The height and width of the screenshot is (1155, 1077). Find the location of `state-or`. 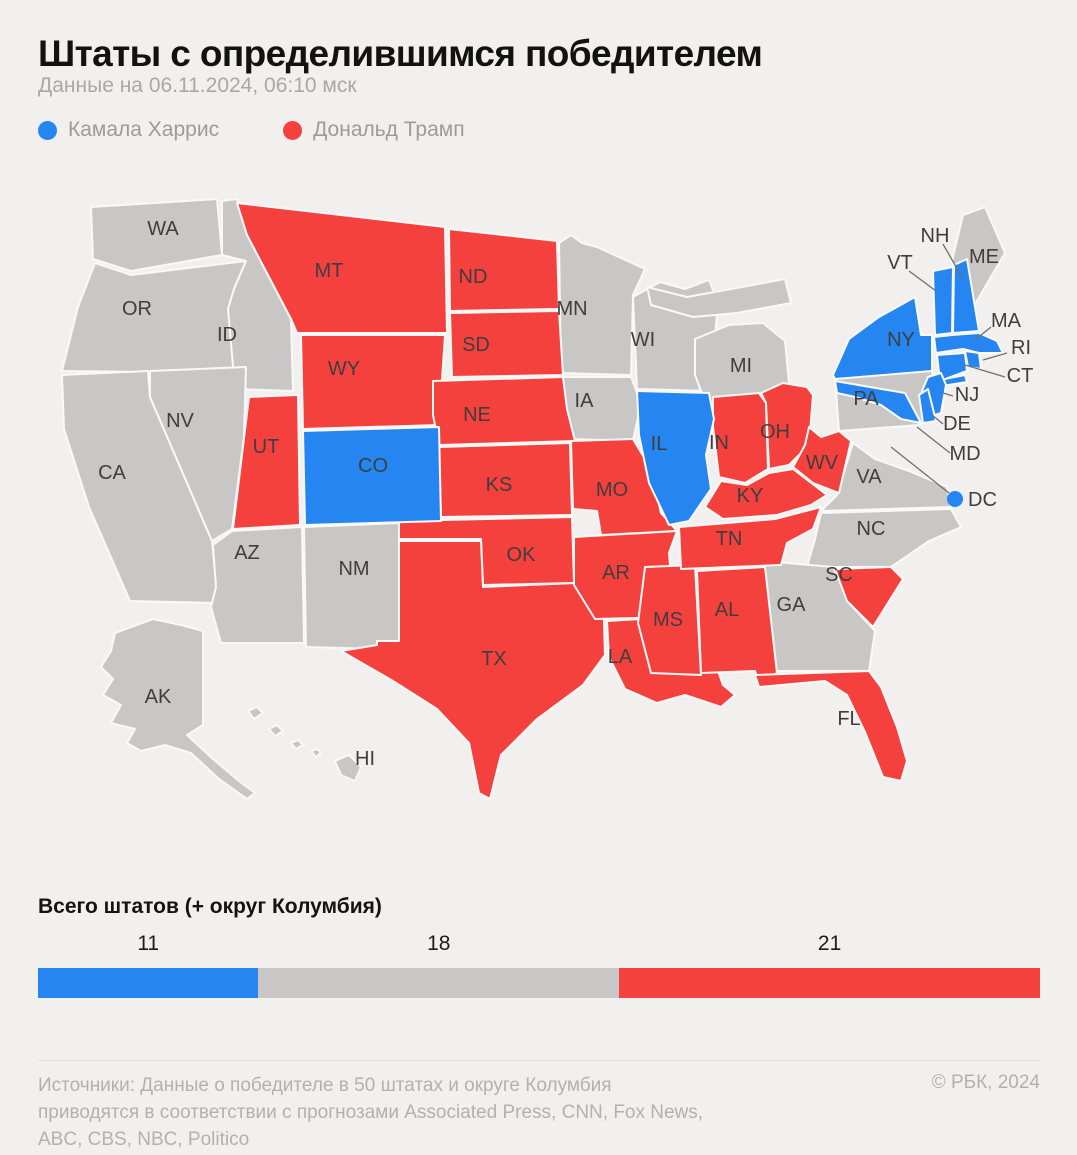

state-or is located at coordinates (154, 317).